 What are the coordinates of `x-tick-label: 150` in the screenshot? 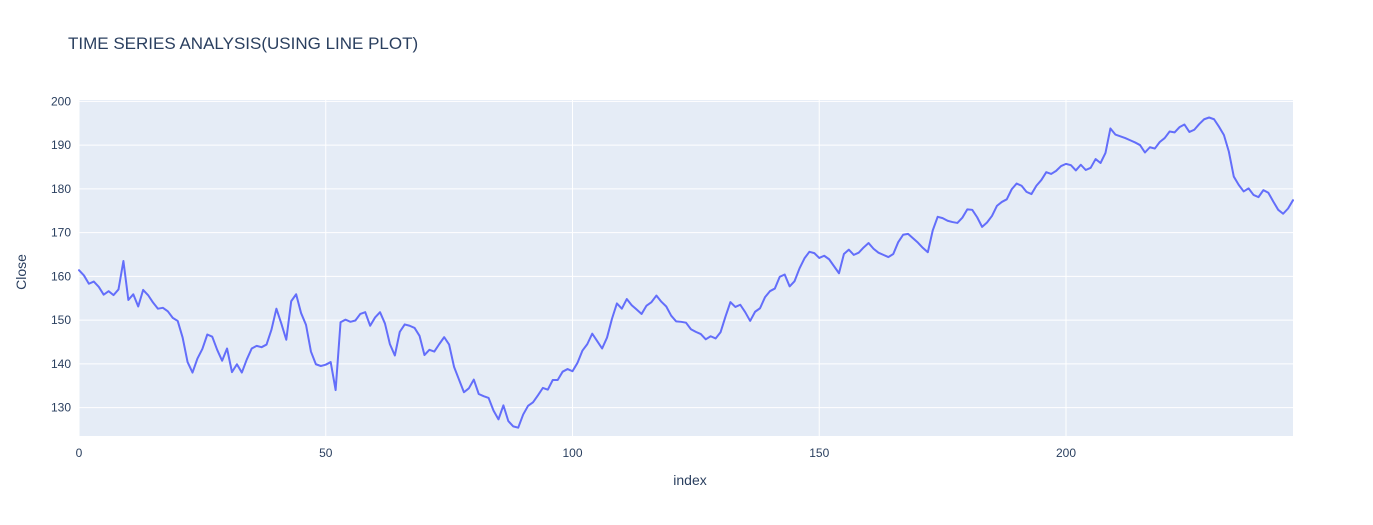 It's located at (819, 453).